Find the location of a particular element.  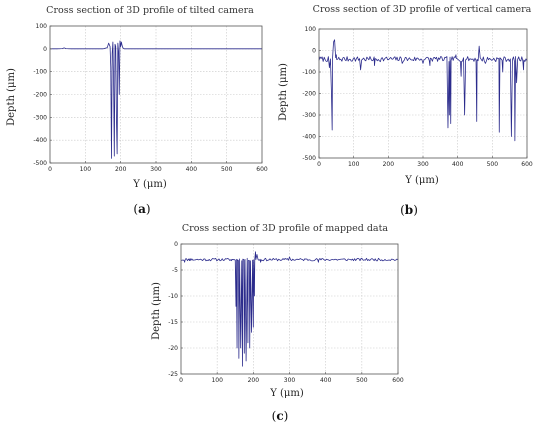

y-tick-label: -20 is located at coordinates (173, 348).